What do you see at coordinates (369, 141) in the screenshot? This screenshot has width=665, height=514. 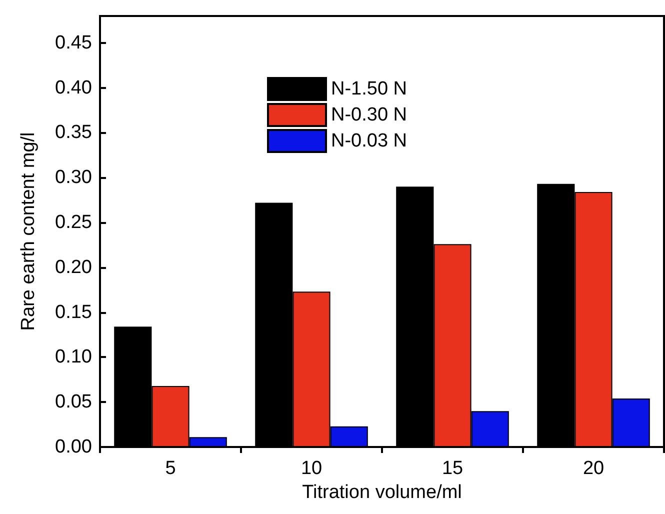 I see `legend-label: N-0.03 N` at bounding box center [369, 141].